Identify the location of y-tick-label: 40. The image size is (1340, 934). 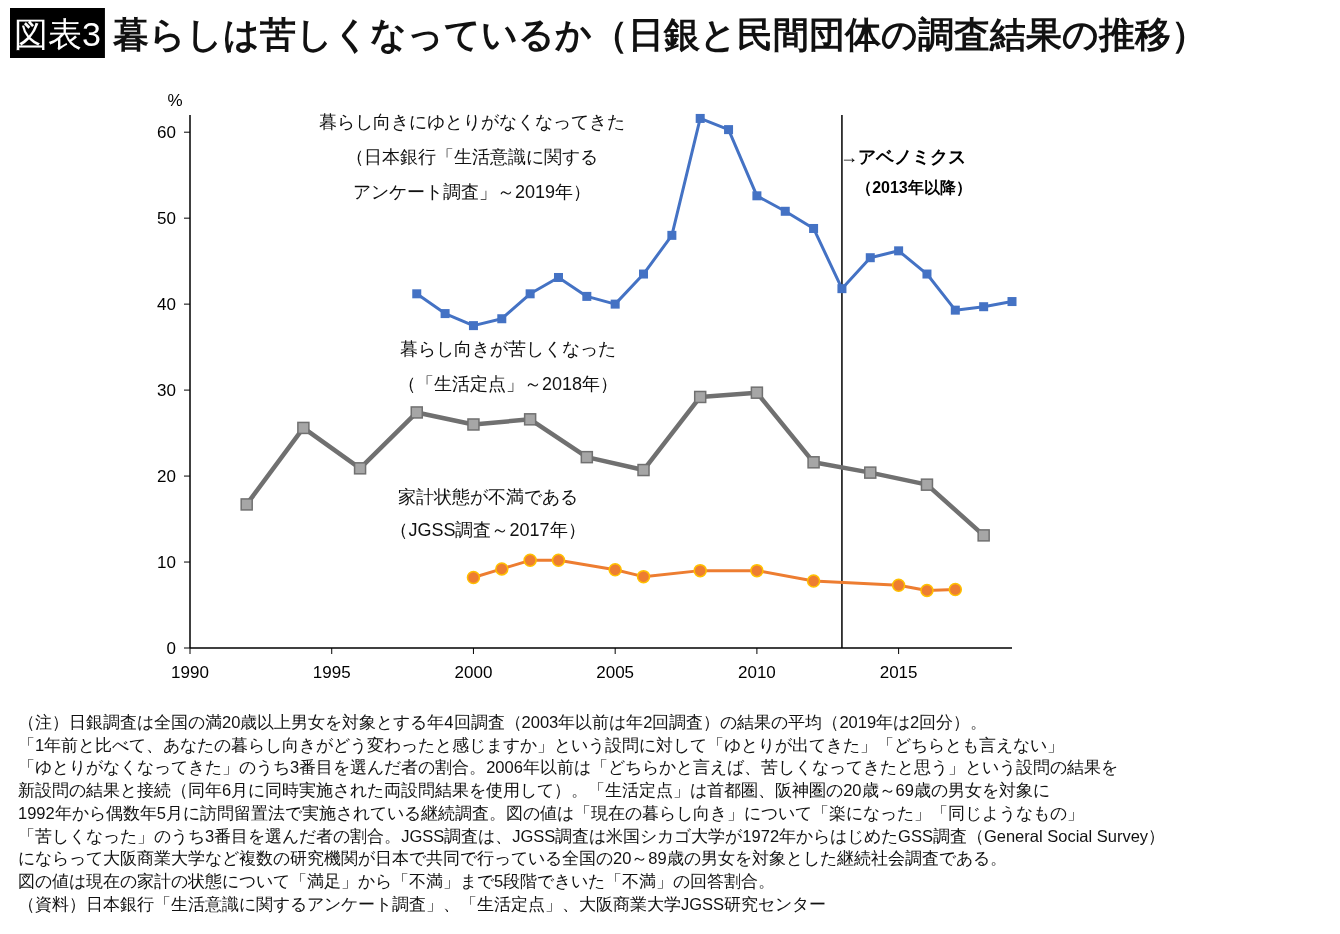
(166, 305).